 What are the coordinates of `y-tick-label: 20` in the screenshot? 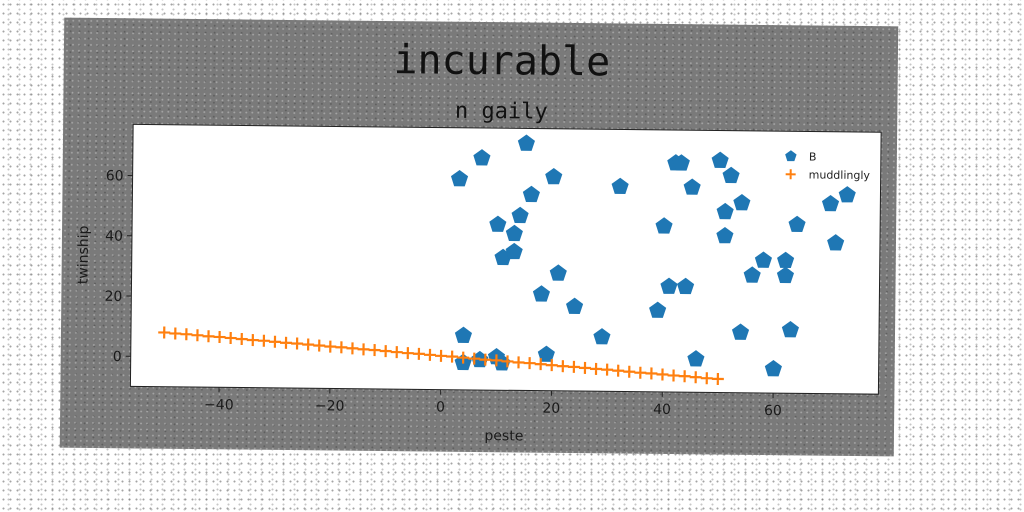 It's located at (113, 297).